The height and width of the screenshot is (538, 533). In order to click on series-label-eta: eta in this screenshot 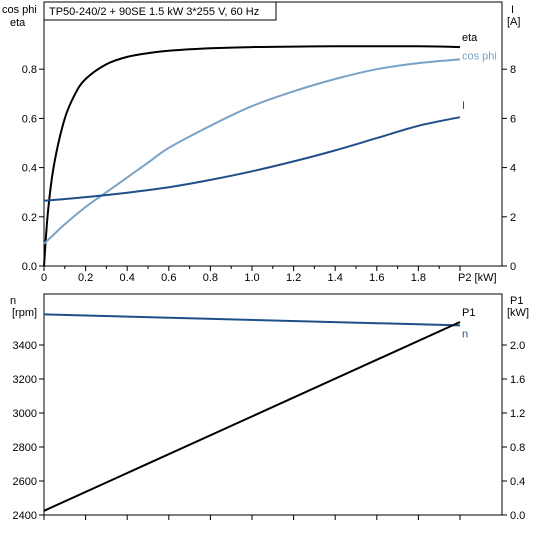, I will do `click(470, 38)`.